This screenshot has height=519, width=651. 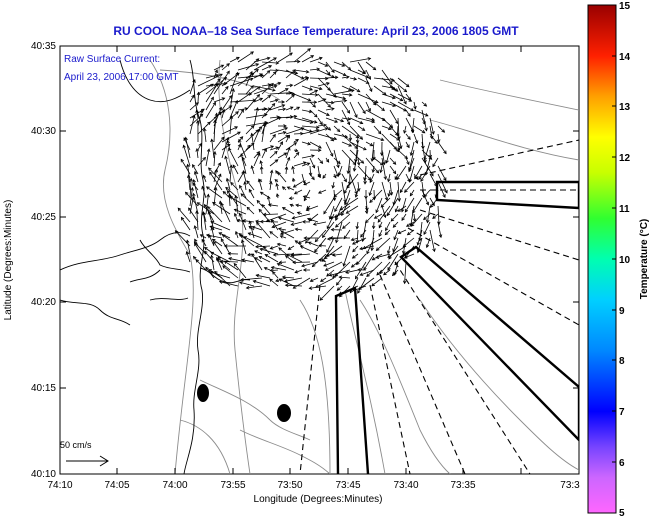 I want to click on y-tick-label: 40:25, so click(x=43, y=217).